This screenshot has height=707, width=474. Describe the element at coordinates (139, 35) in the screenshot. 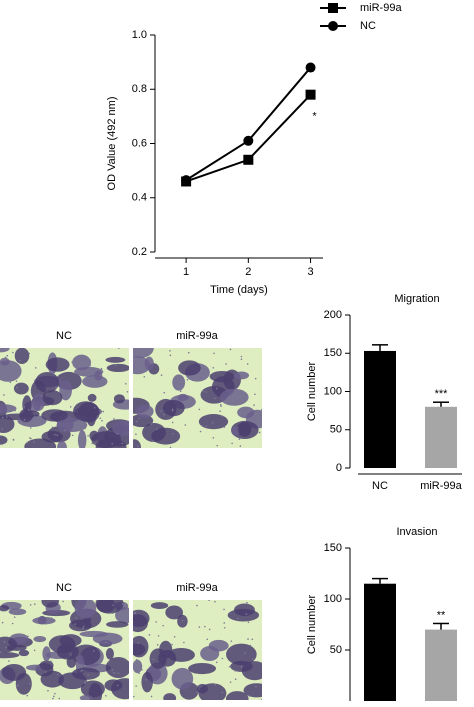

I see `y-tick-label: 1.0` at that location.